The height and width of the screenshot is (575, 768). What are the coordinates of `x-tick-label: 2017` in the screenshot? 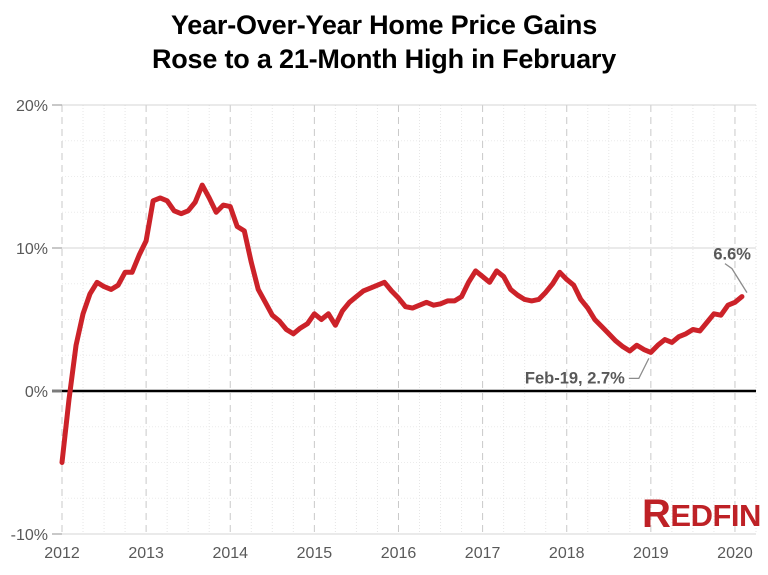 It's located at (483, 553).